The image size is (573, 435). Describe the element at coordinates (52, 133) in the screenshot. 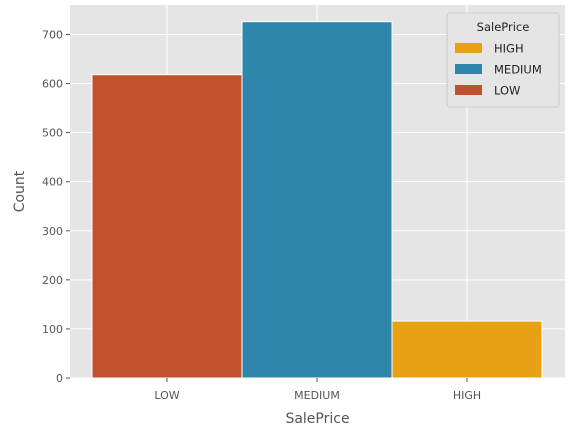

I see `y-tick-label: 500` at that location.